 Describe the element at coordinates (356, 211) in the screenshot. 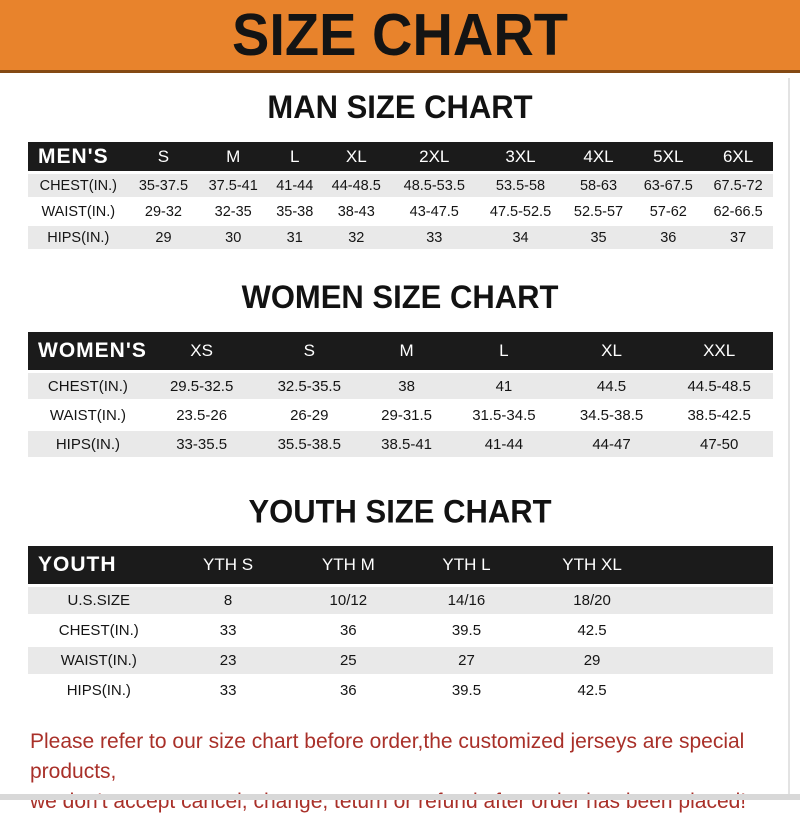

I see `value-cell: 38-43` at that location.